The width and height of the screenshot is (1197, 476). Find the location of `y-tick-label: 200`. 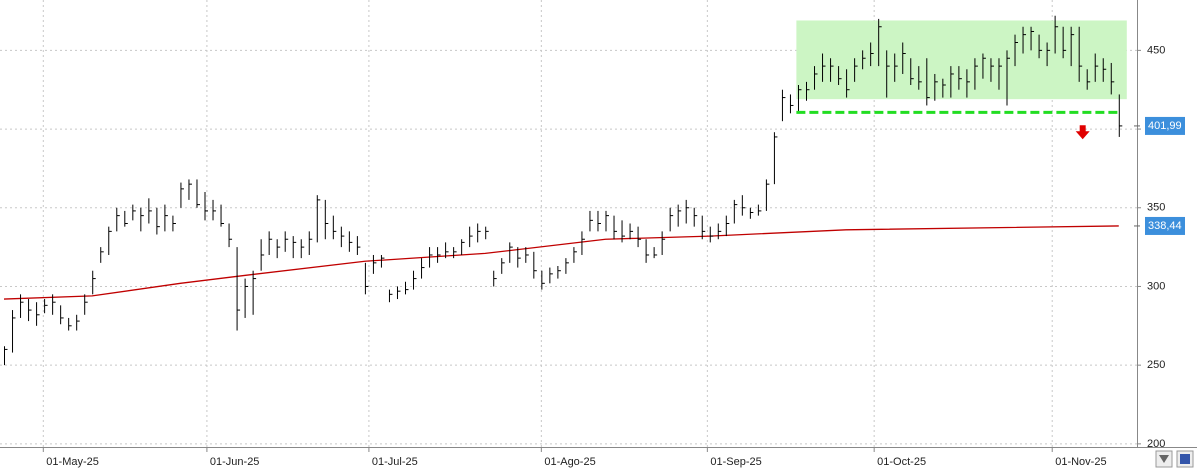

y-tick-label: 200 is located at coordinates (1156, 444).